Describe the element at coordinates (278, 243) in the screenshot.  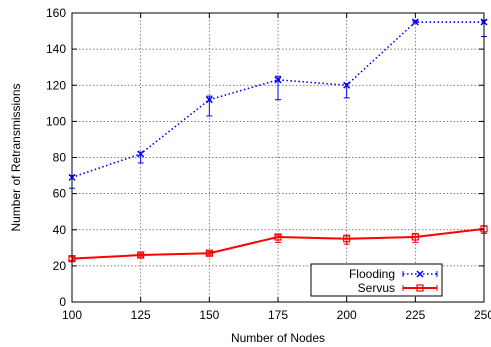
I see `series-line` at that location.